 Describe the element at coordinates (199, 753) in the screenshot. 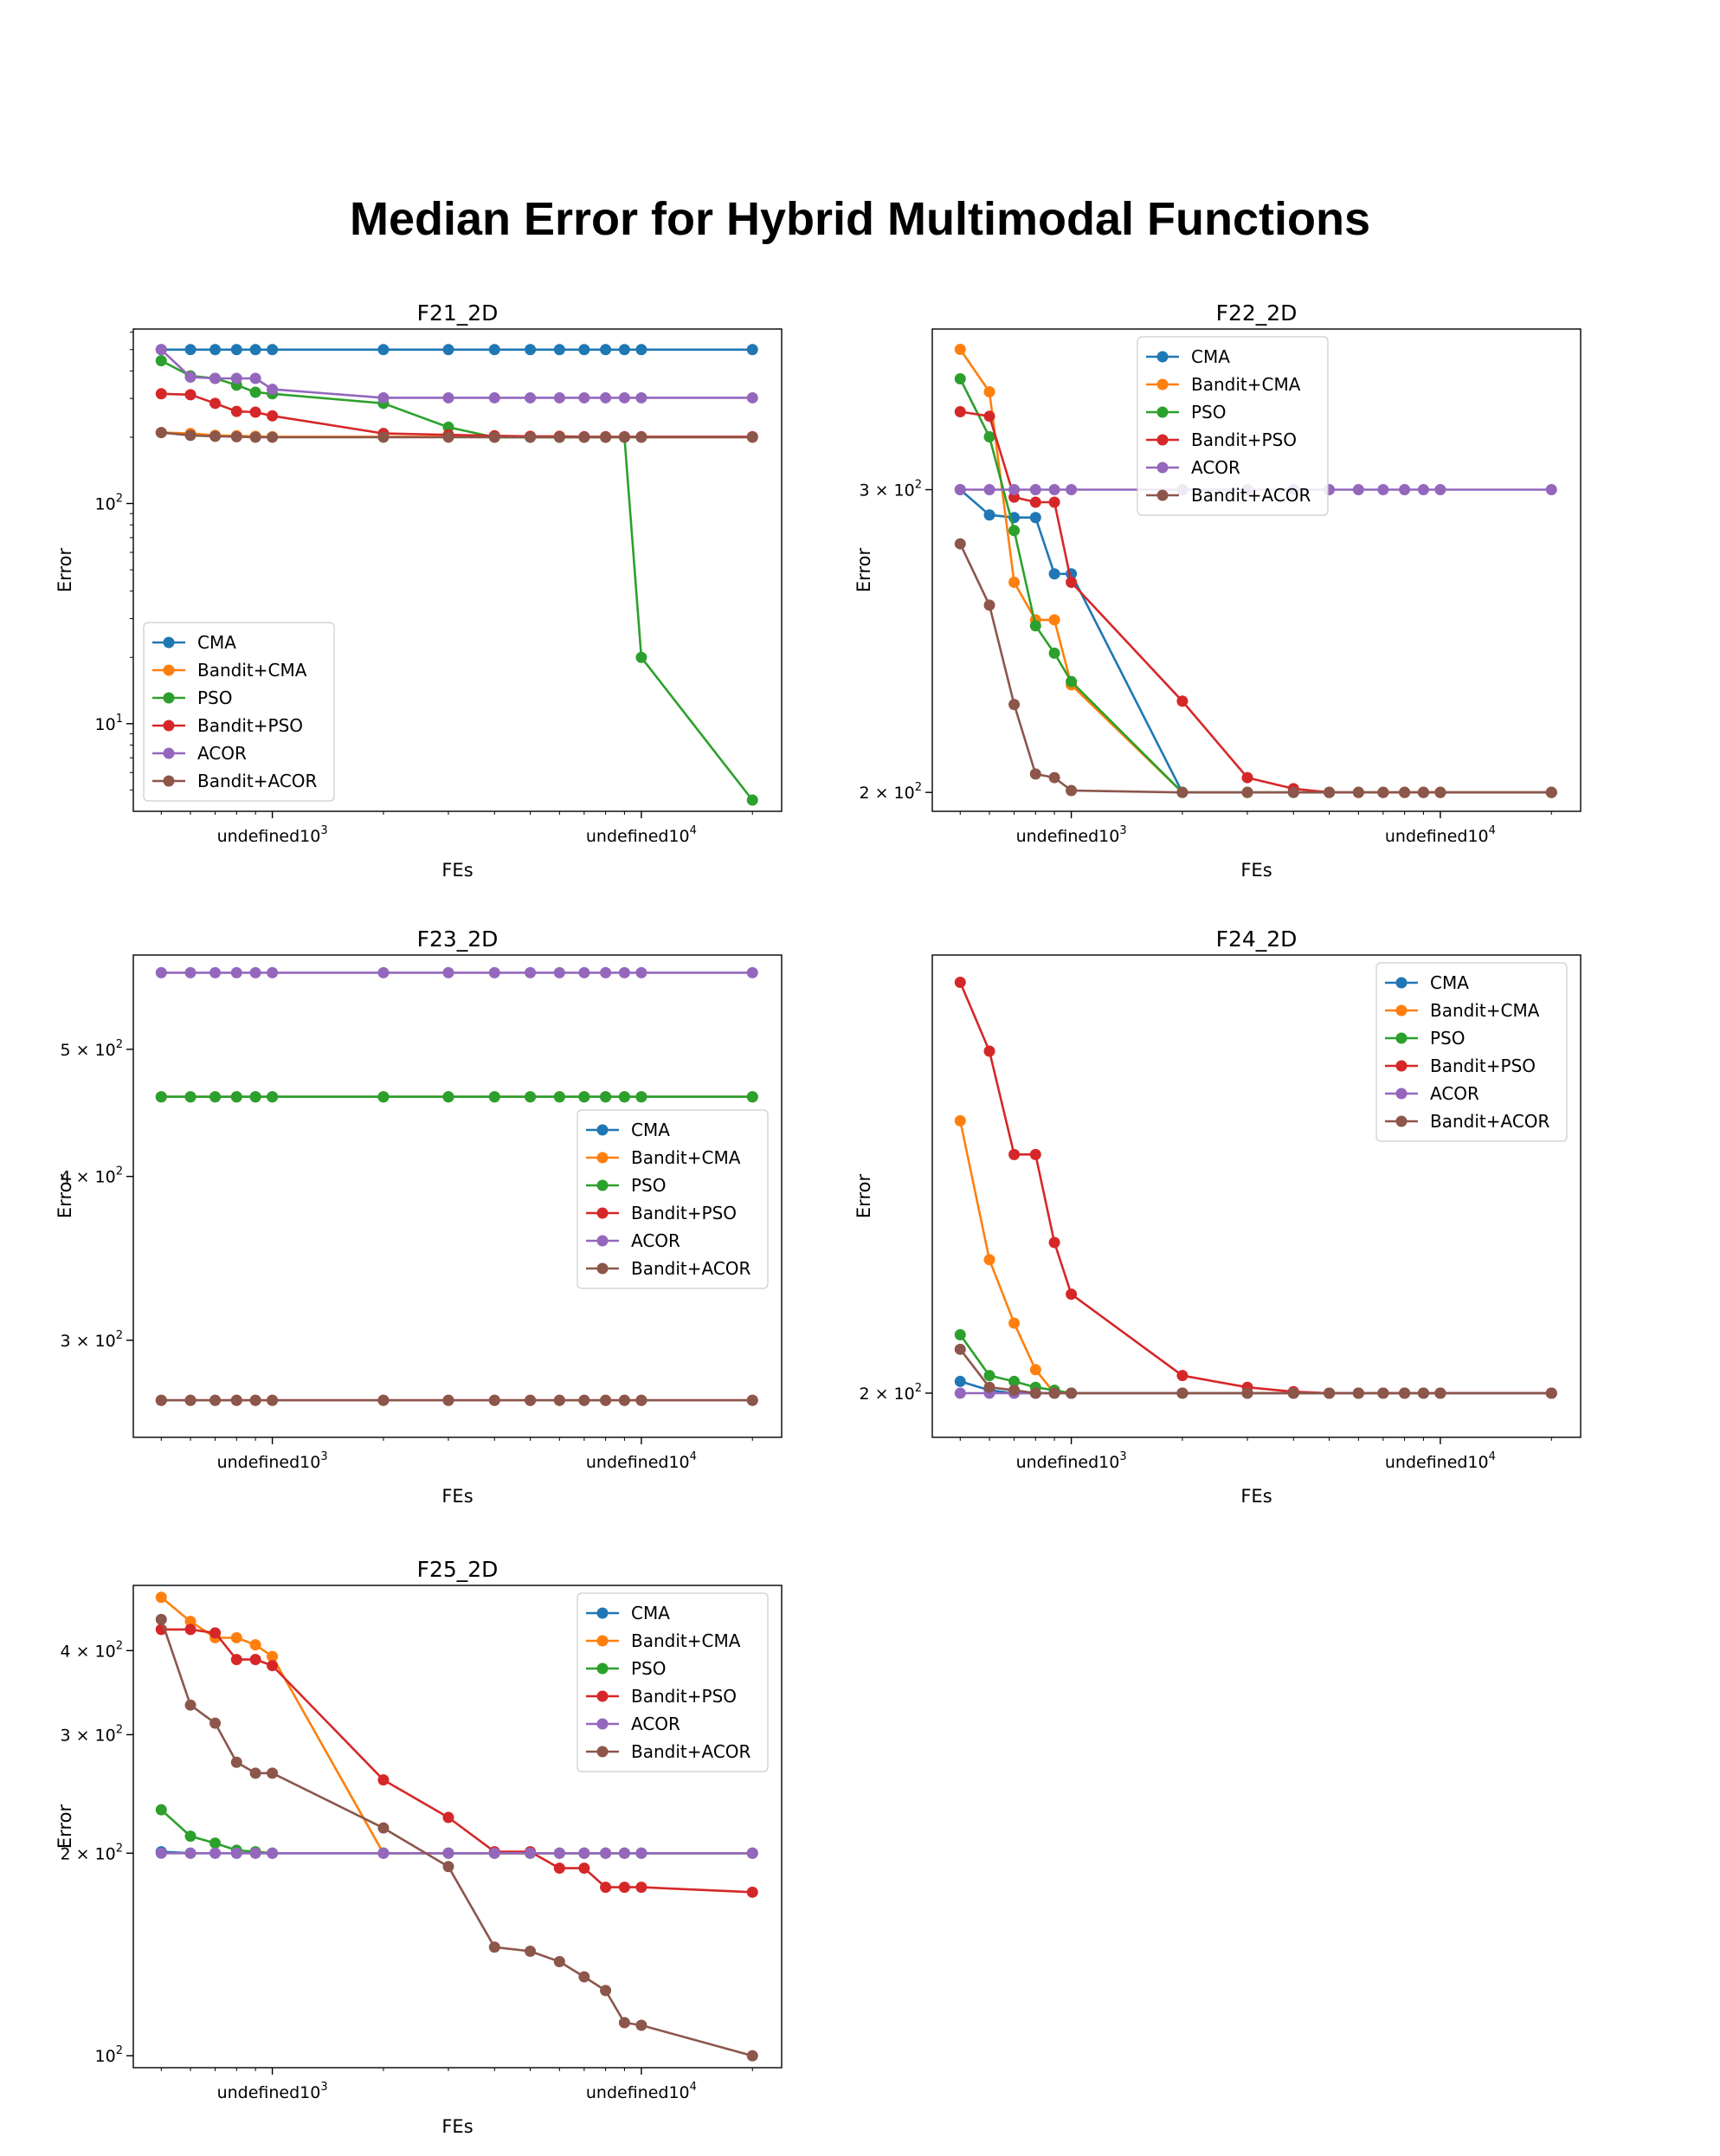

I see `legend-item: ACOR` at that location.